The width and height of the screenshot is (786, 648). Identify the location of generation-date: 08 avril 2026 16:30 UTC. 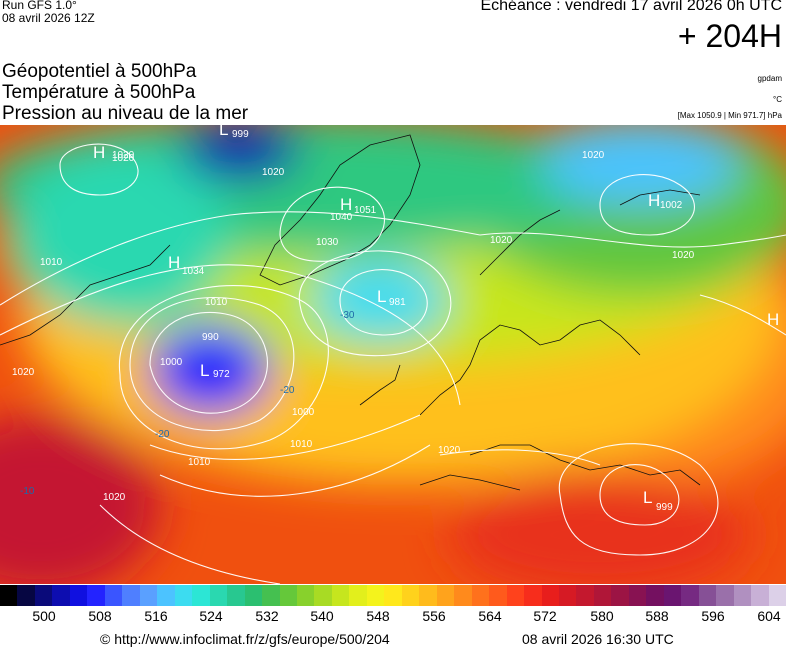
(598, 639).